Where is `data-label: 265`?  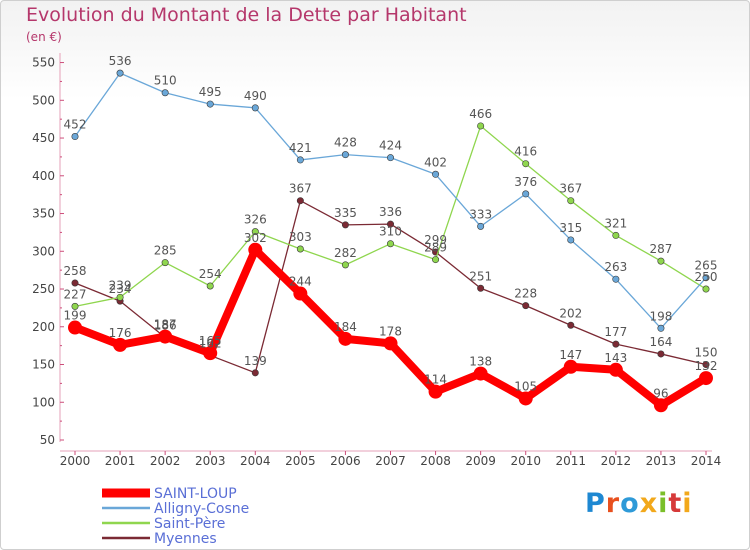 data-label: 265 is located at coordinates (706, 266).